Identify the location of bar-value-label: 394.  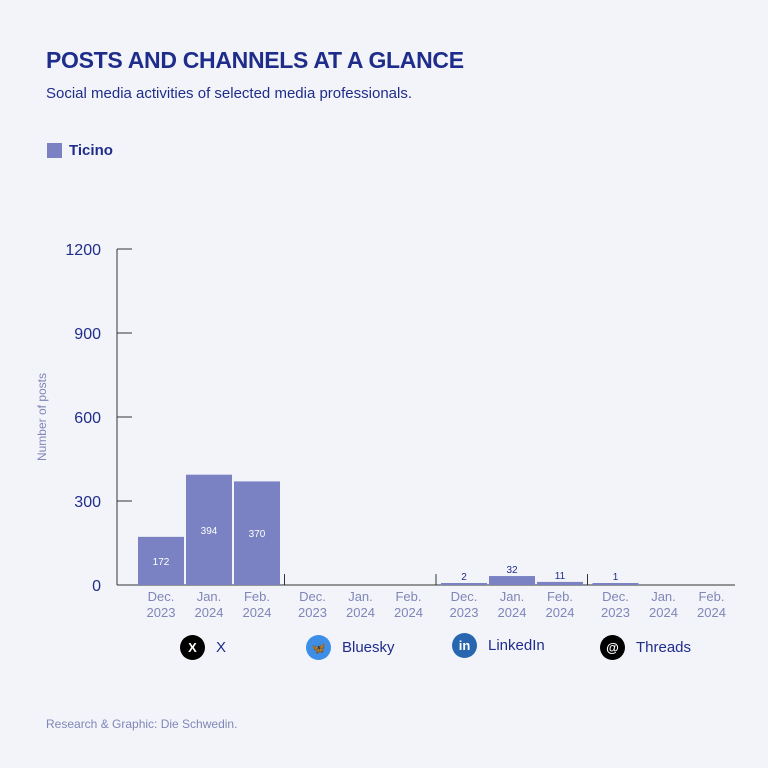
(209, 531).